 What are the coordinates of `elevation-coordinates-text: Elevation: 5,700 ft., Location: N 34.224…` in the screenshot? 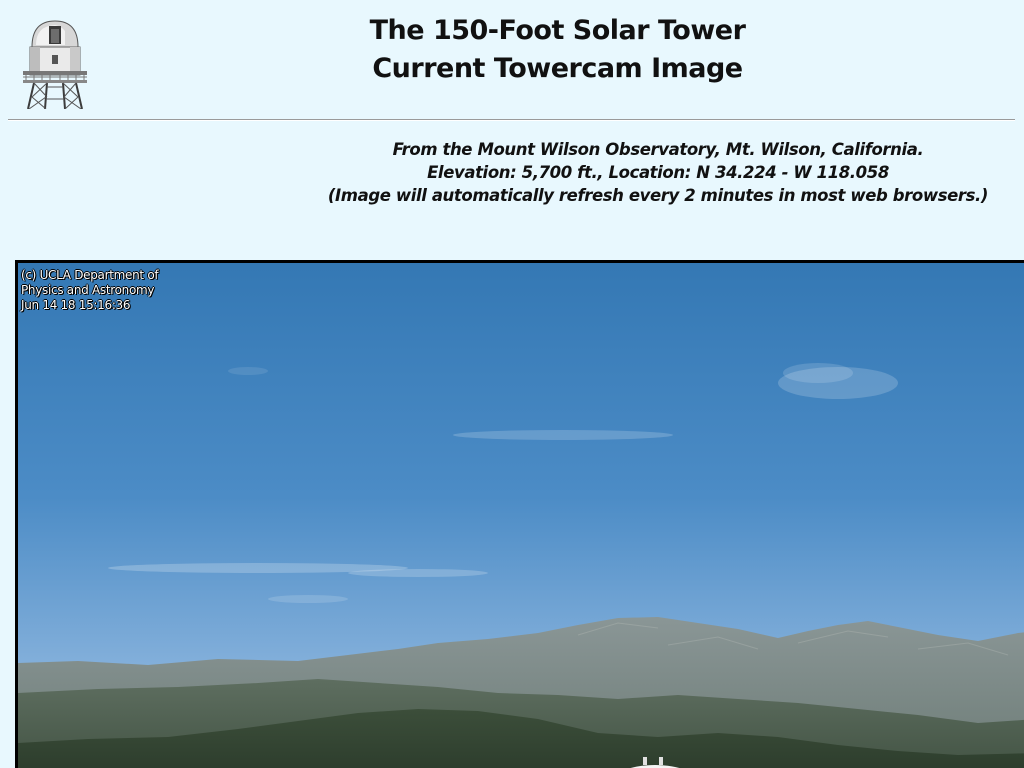 It's located at (658, 172).